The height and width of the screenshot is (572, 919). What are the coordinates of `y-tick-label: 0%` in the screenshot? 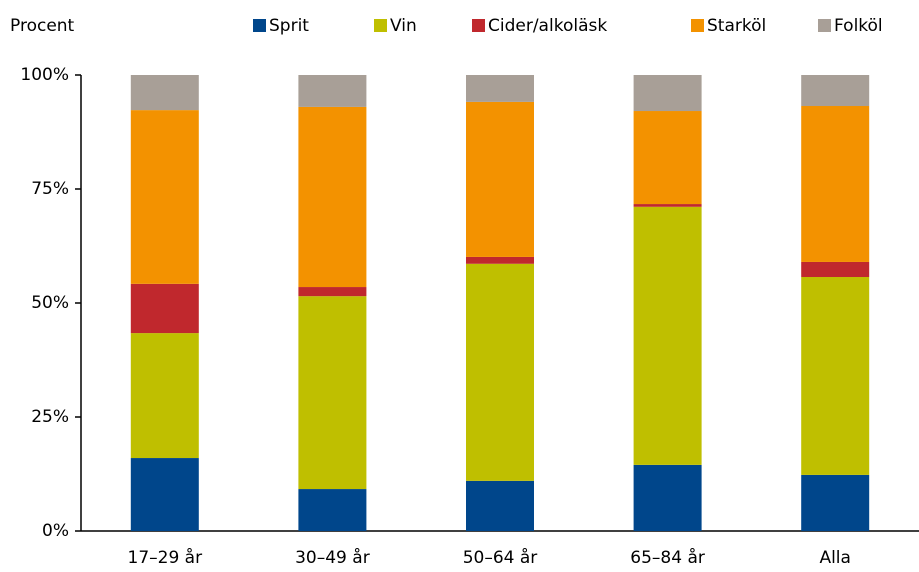 It's located at (55, 531).